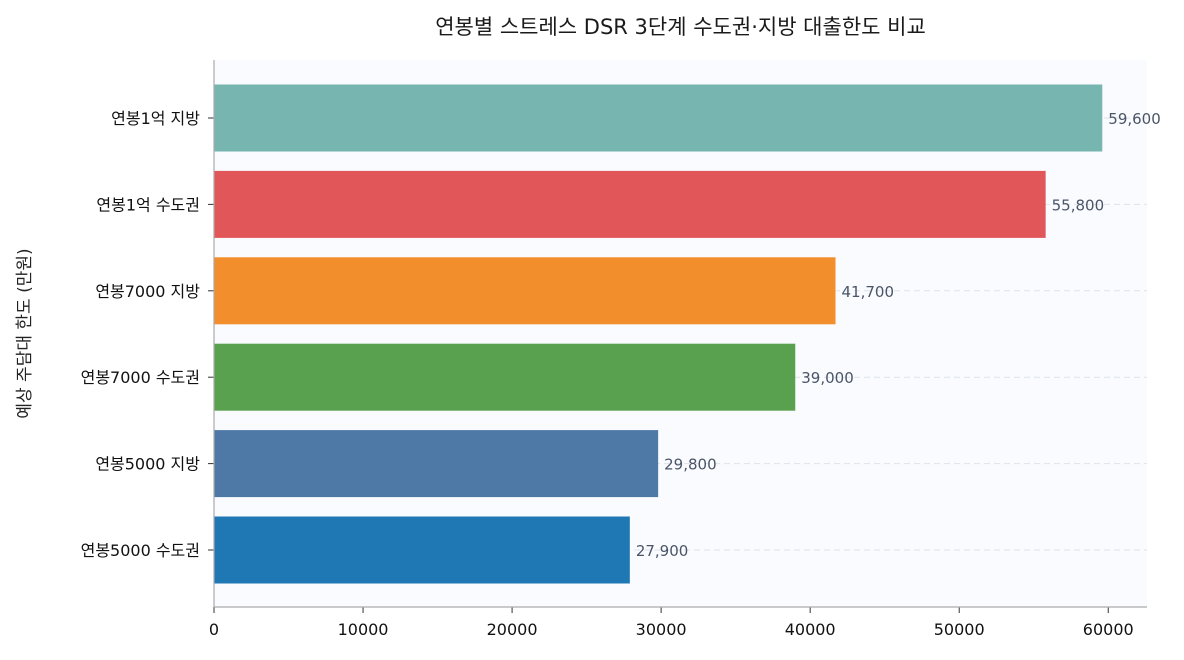  Describe the element at coordinates (827, 378) in the screenshot. I see `data-label: 39,000` at that location.